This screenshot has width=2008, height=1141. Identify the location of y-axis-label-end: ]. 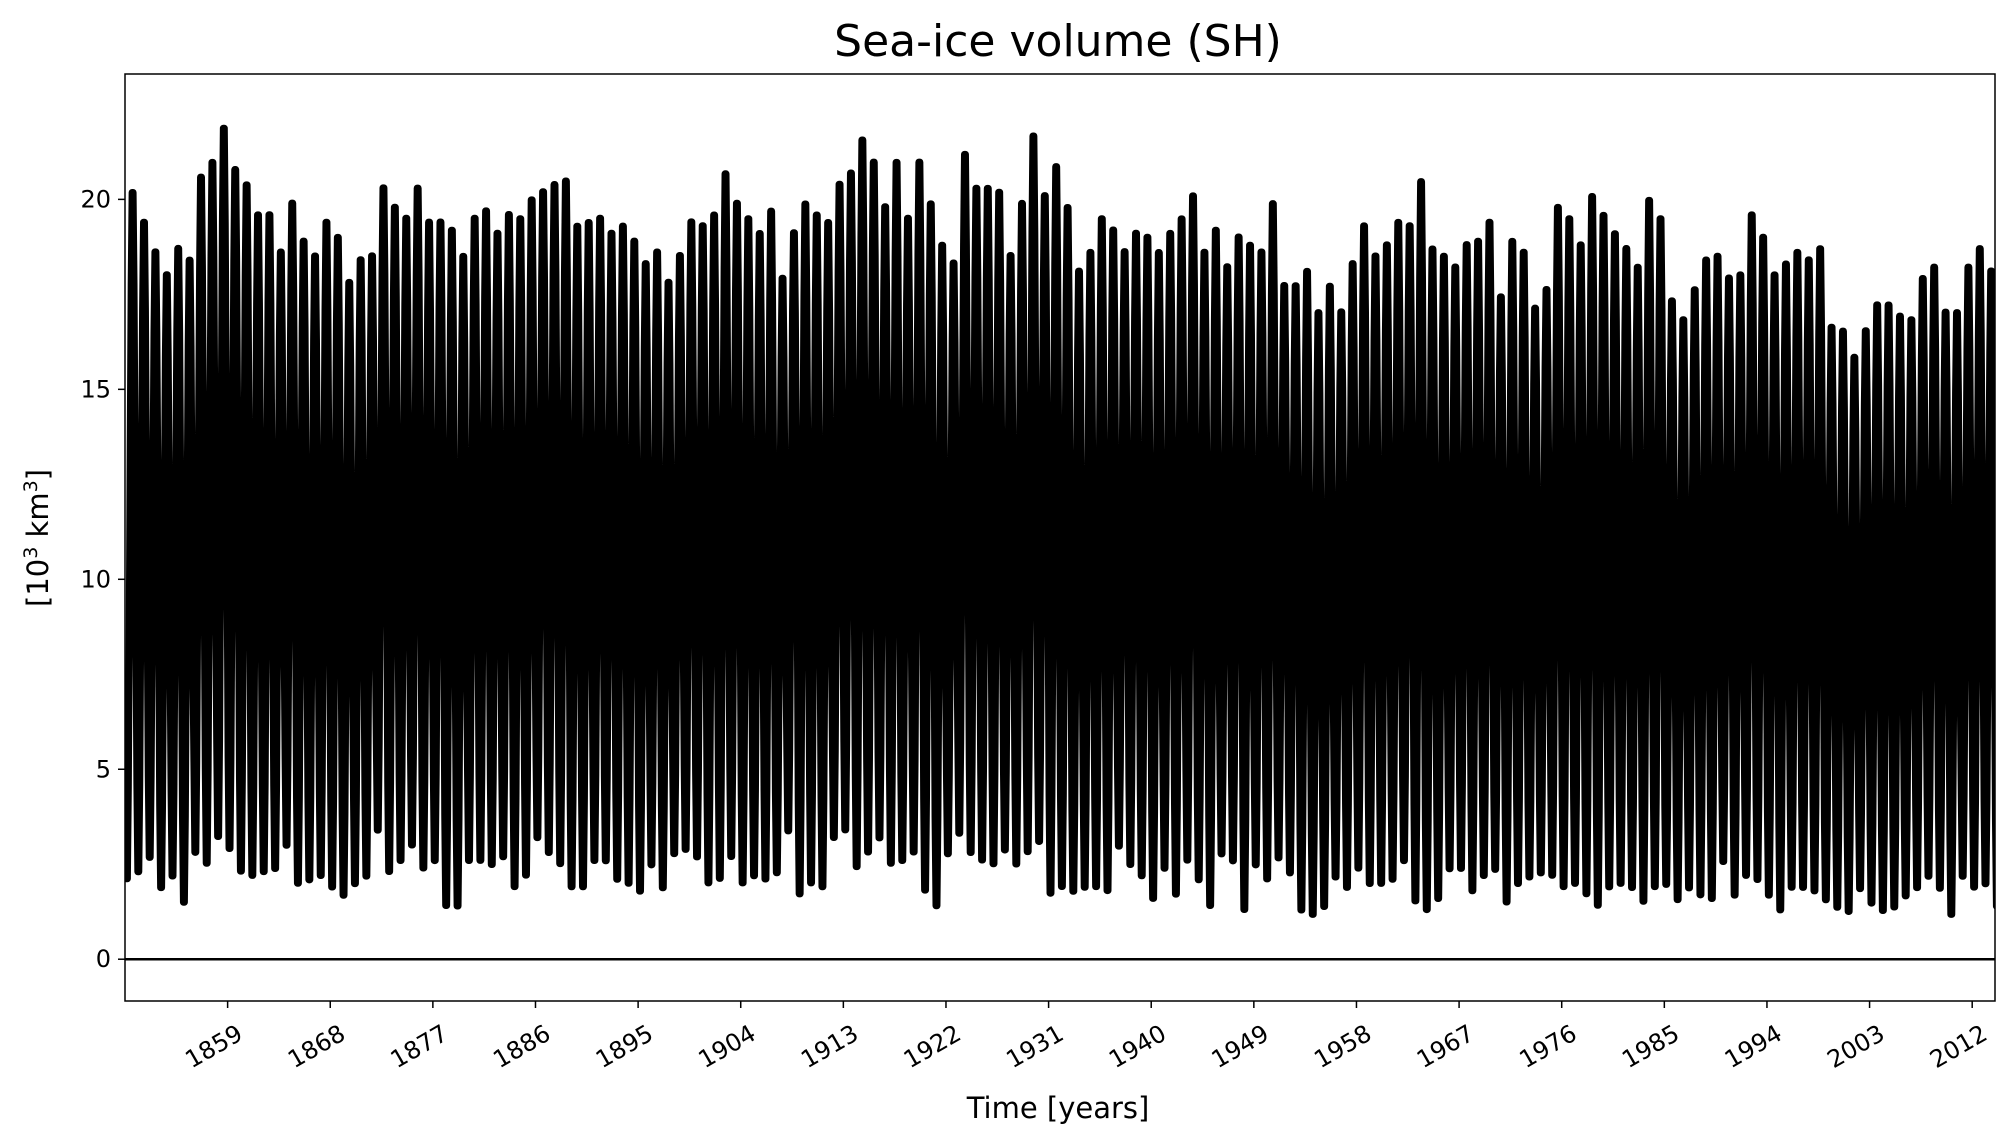
(38, 474).